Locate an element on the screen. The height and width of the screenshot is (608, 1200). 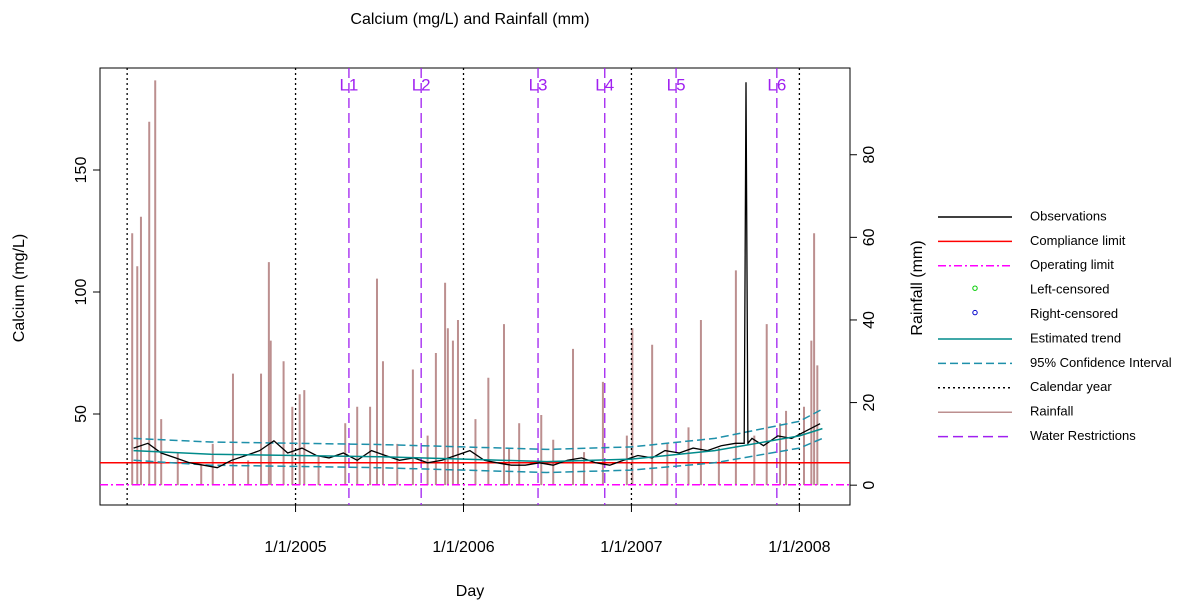
restriction-label: L2 is located at coordinates (421, 84).